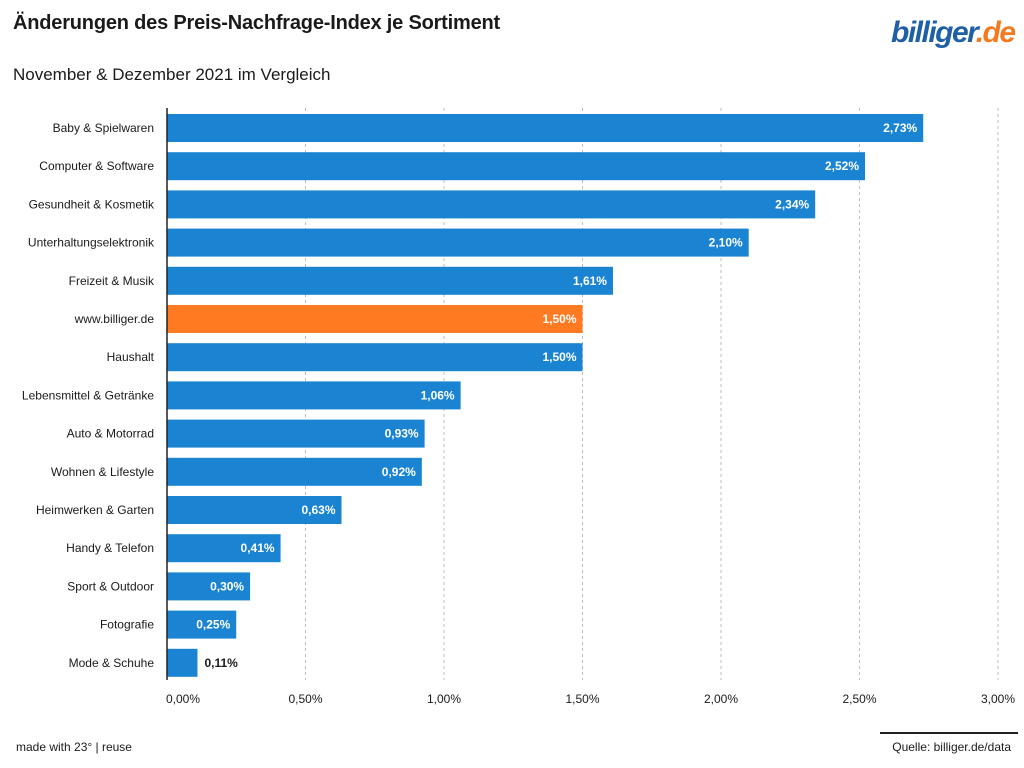 This screenshot has height=768, width=1024. What do you see at coordinates (102, 472) in the screenshot?
I see `category-label: Wohnen & Lifestyle` at bounding box center [102, 472].